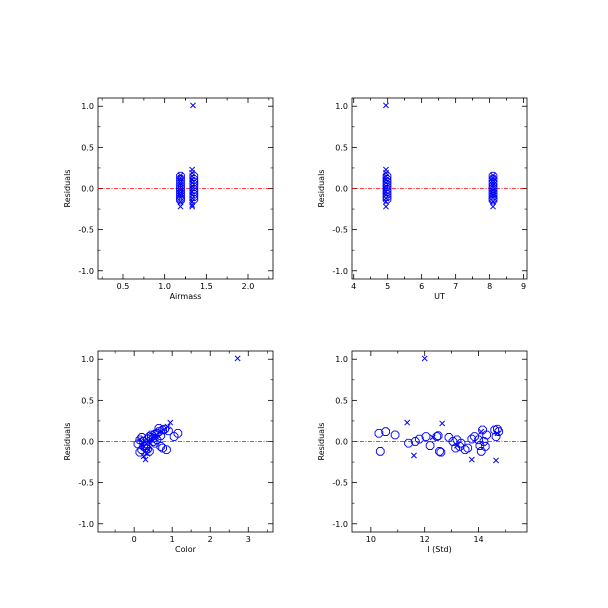  Describe the element at coordinates (387, 286) in the screenshot. I see `x-tick-label: 5` at that location.